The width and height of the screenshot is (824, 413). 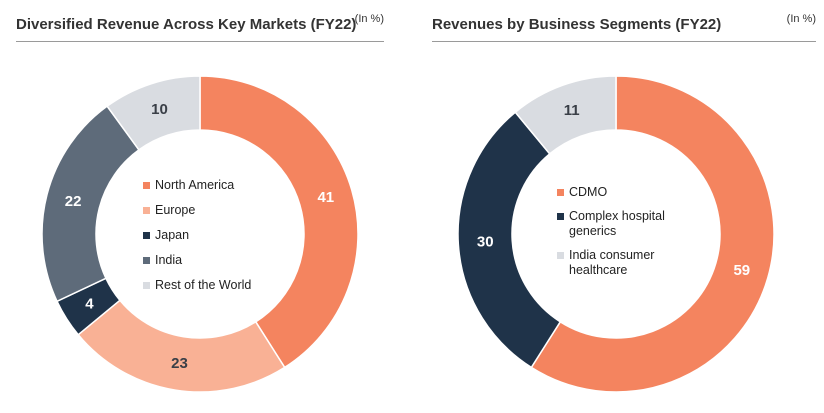 What do you see at coordinates (617, 223) in the screenshot?
I see `legend-label: Complex hospital generics` at bounding box center [617, 223].